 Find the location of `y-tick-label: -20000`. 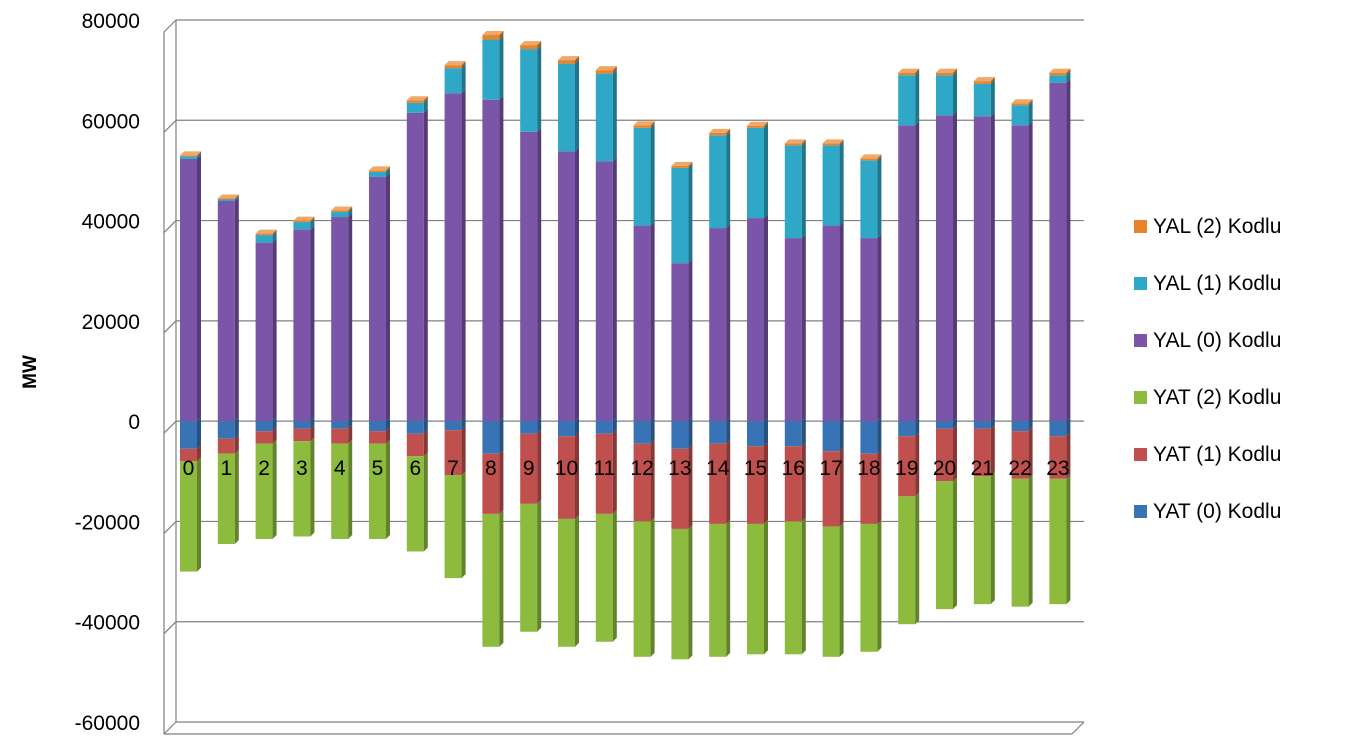

y-tick-label: -20000 is located at coordinates (107, 522).